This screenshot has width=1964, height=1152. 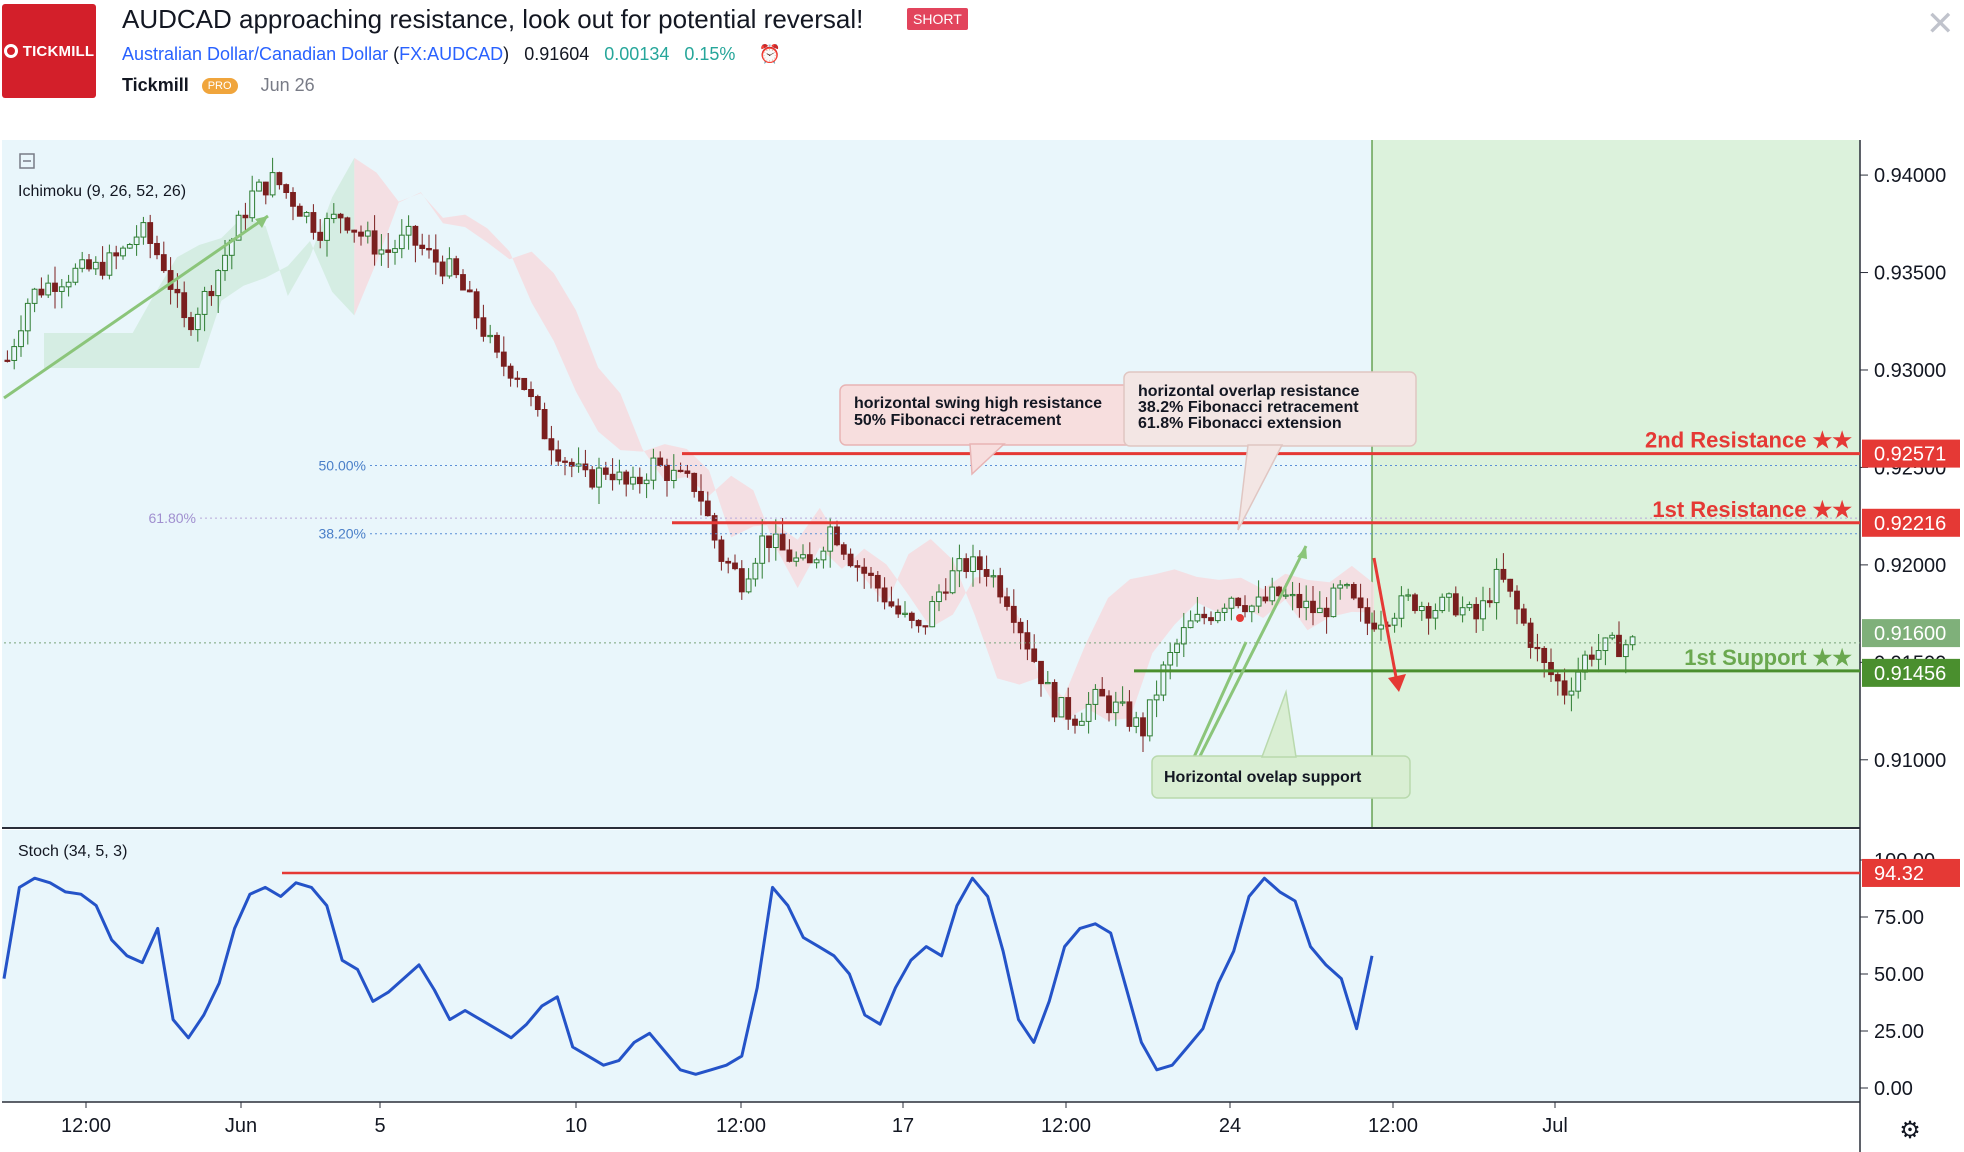 I want to click on stoch-level-tag: 94.32, so click(x=1899, y=874).